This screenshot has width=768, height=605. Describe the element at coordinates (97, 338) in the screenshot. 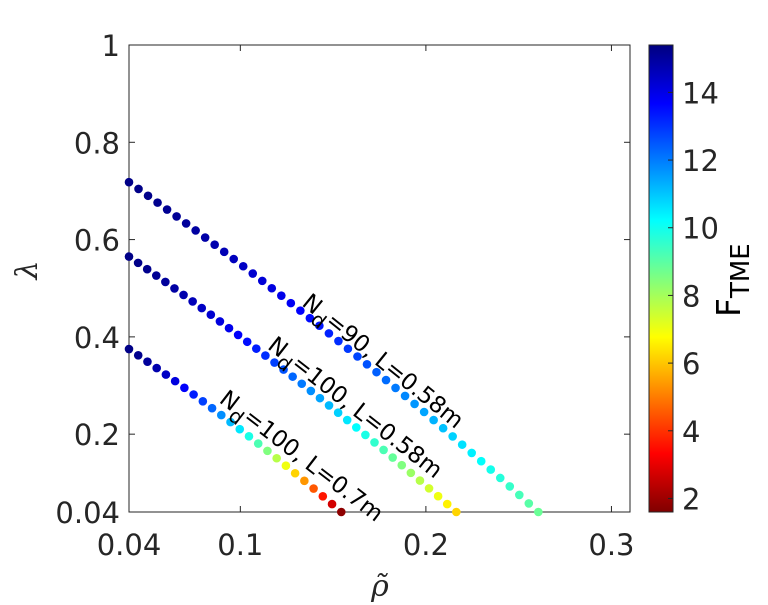

I see `y-tick-label: 0.4` at that location.